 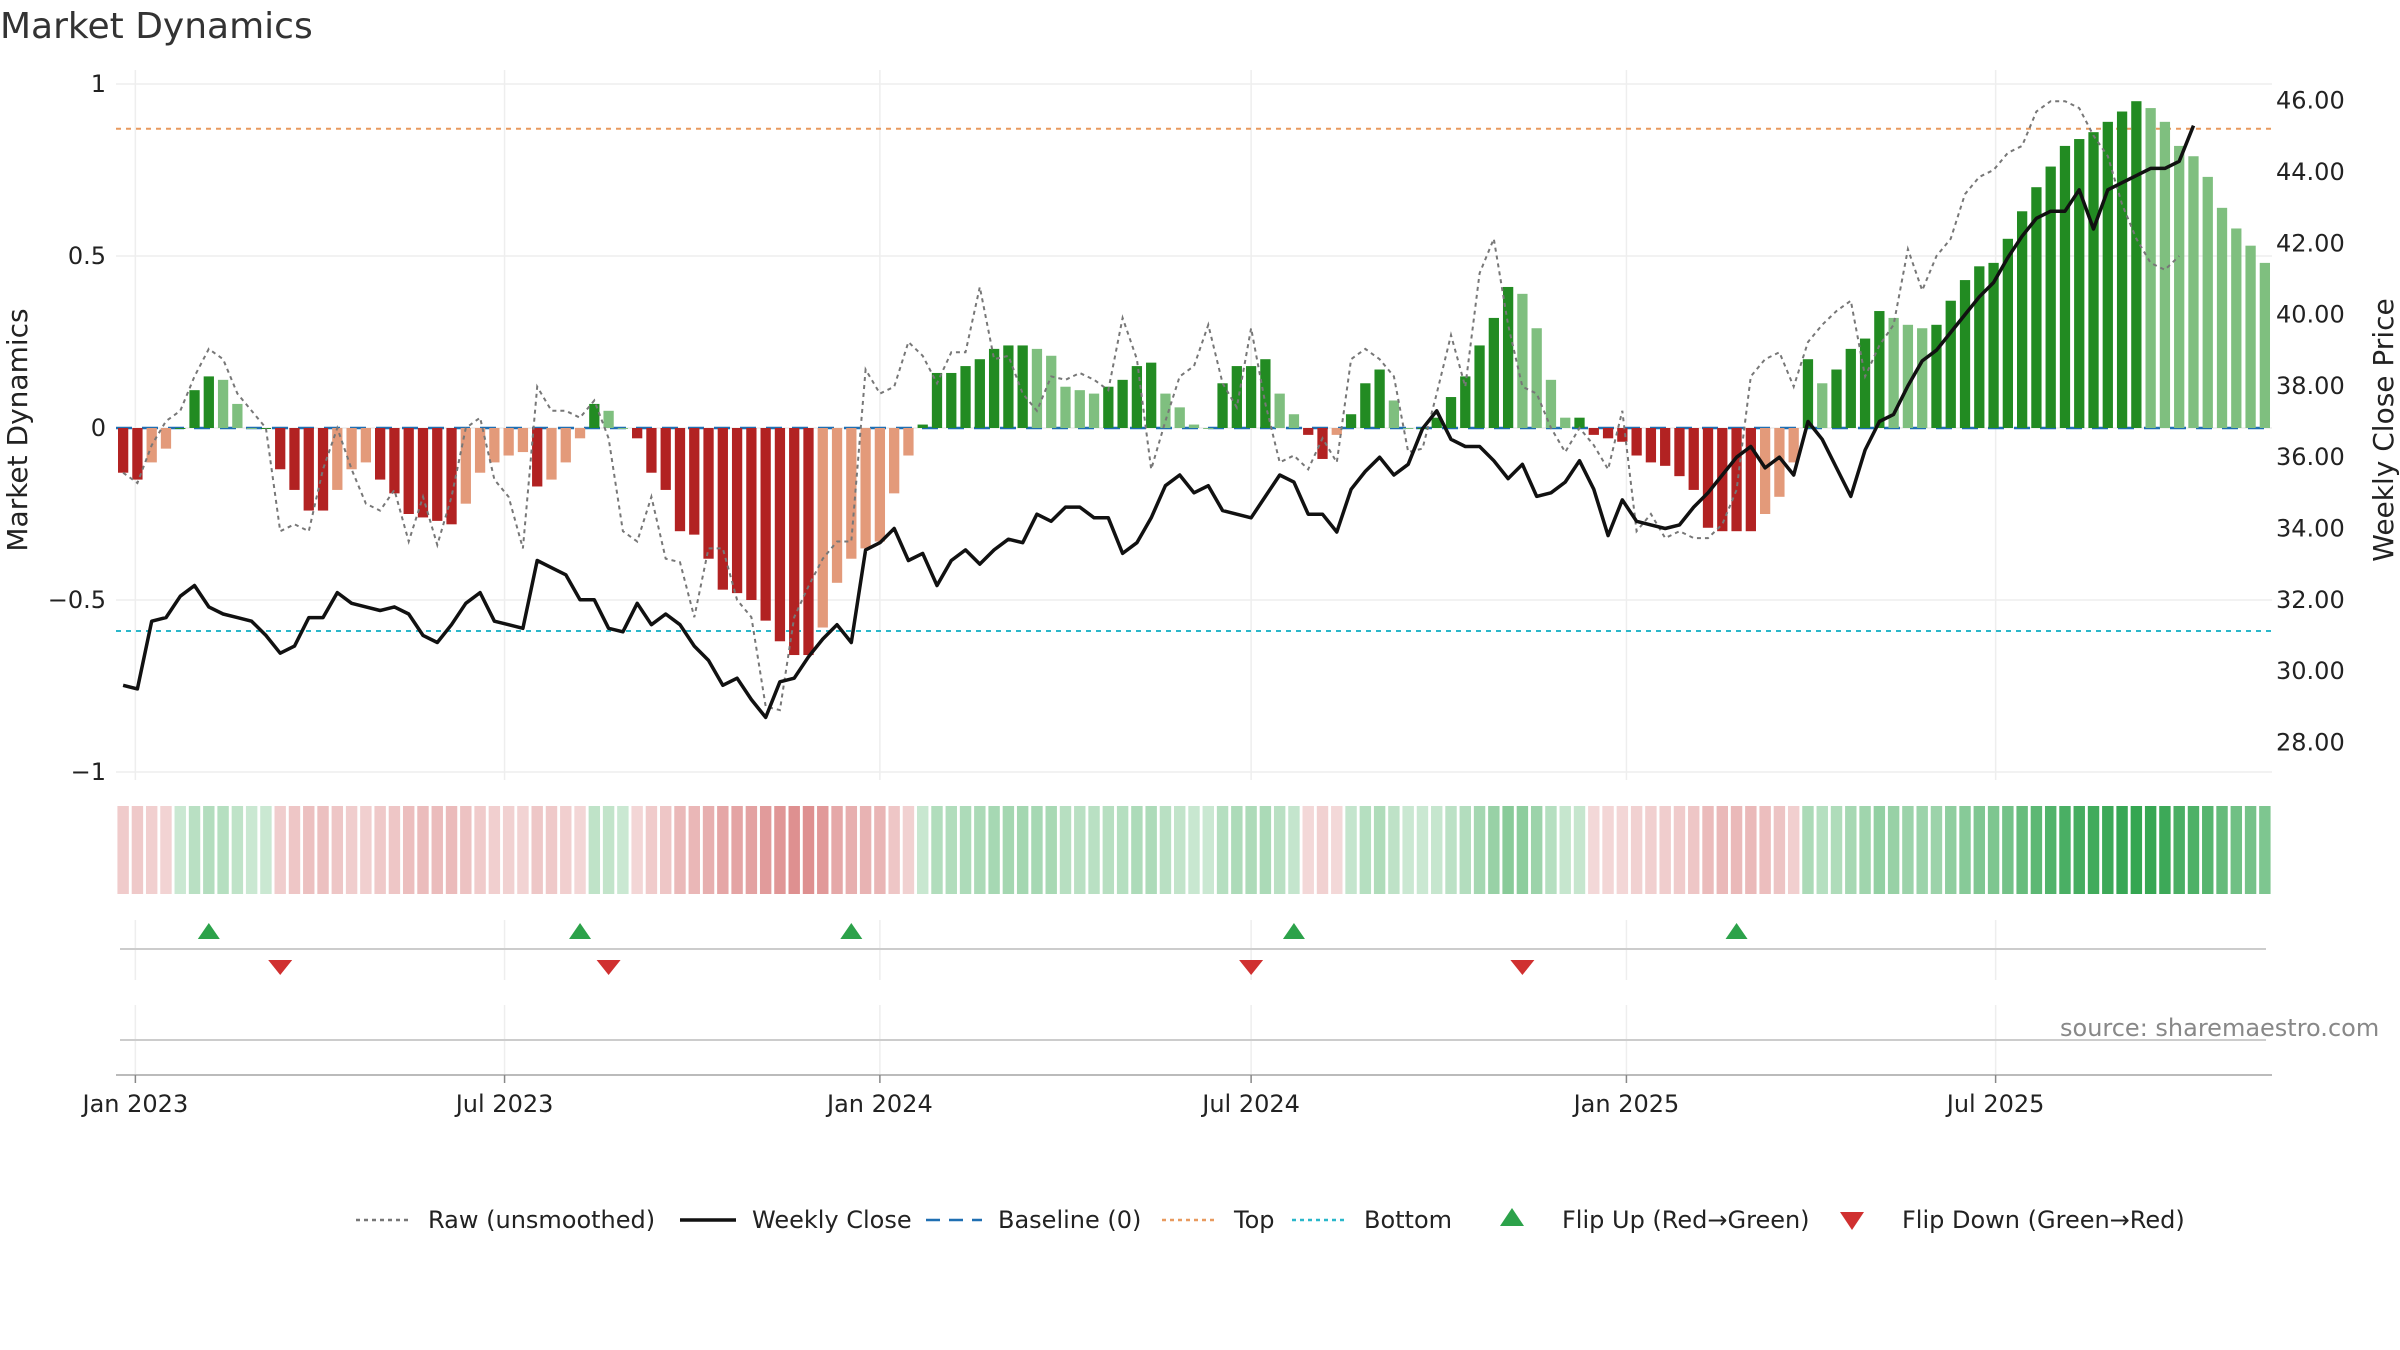 I want to click on x-tick-label: Jul 2025, so click(x=1995, y=1104).